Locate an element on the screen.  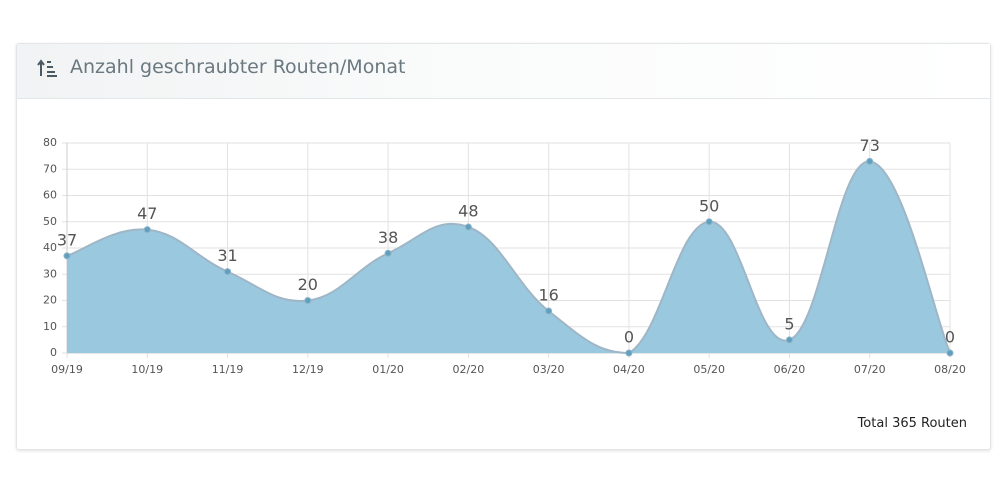
value-label: 5 is located at coordinates (789, 323).